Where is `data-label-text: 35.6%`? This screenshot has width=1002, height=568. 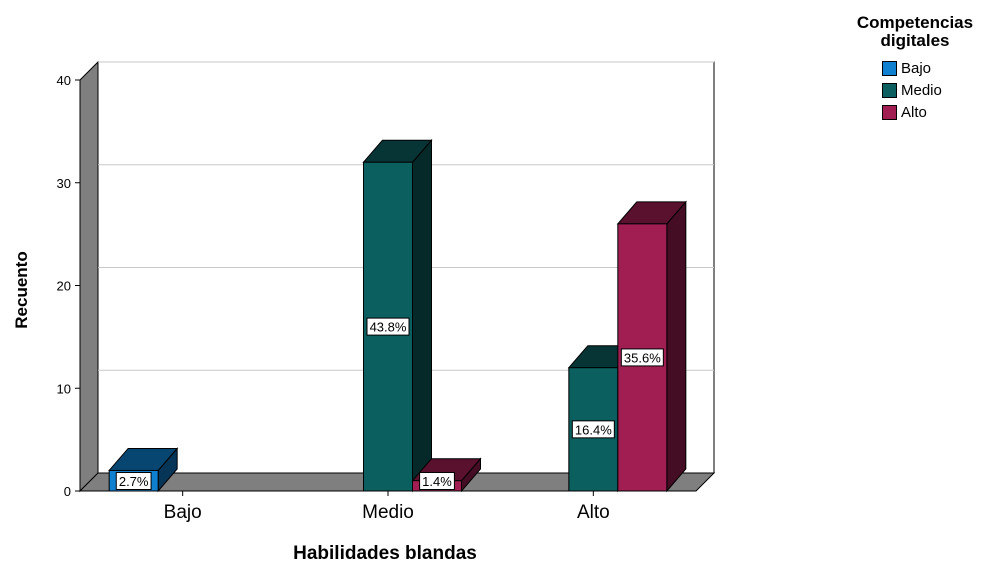
data-label-text: 35.6% is located at coordinates (642, 357).